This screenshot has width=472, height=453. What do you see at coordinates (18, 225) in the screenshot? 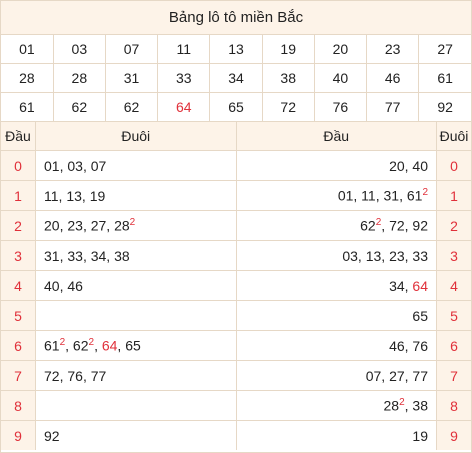
I see `dau-digit: 2` at bounding box center [18, 225].